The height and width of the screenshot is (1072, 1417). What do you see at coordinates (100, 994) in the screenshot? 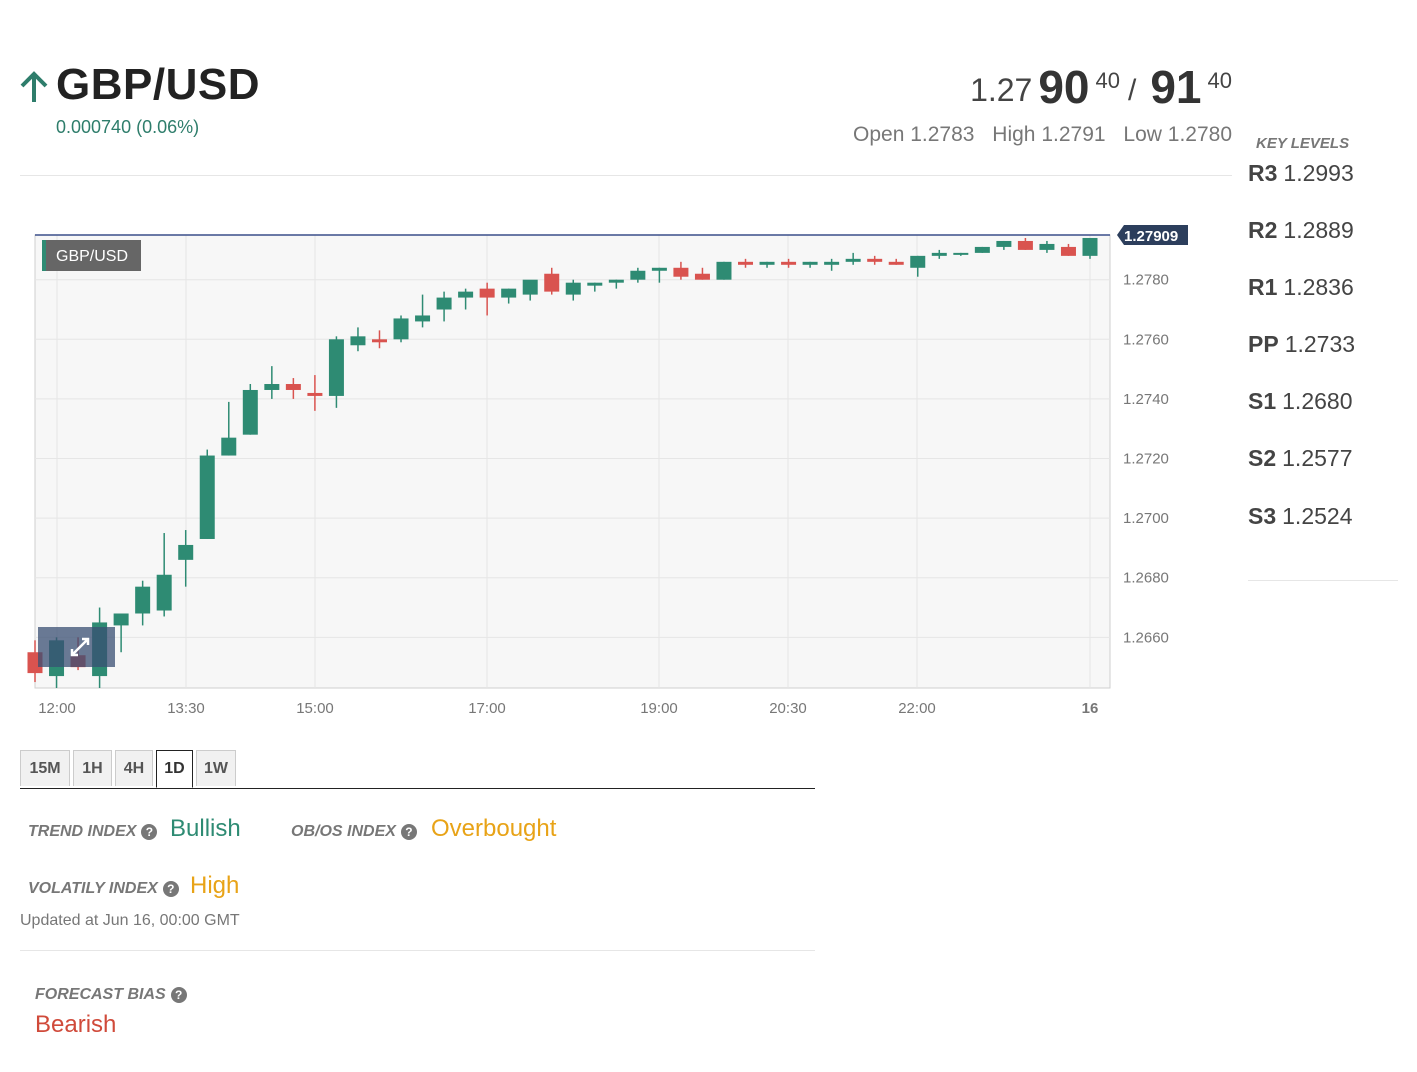
I see `forecast-bias-text: FORECAST BIAS` at bounding box center [100, 994].